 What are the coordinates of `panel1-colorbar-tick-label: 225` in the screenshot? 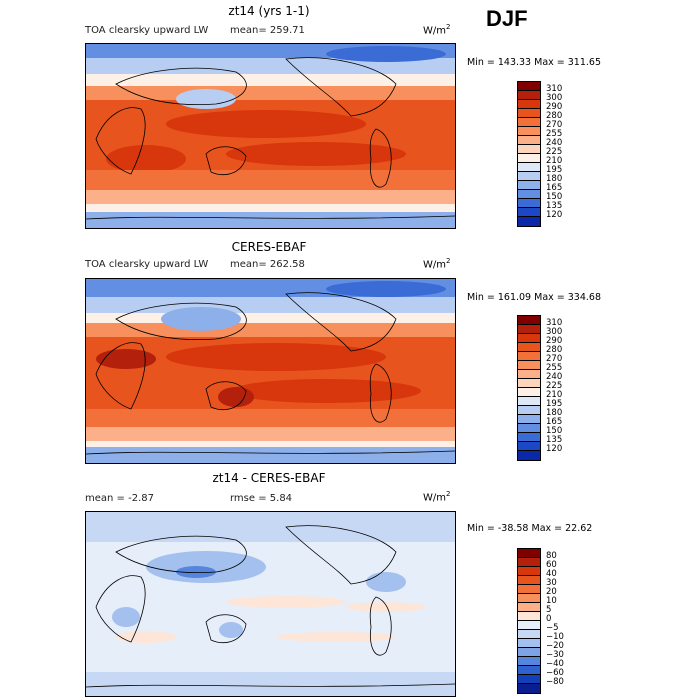 It's located at (554, 152).